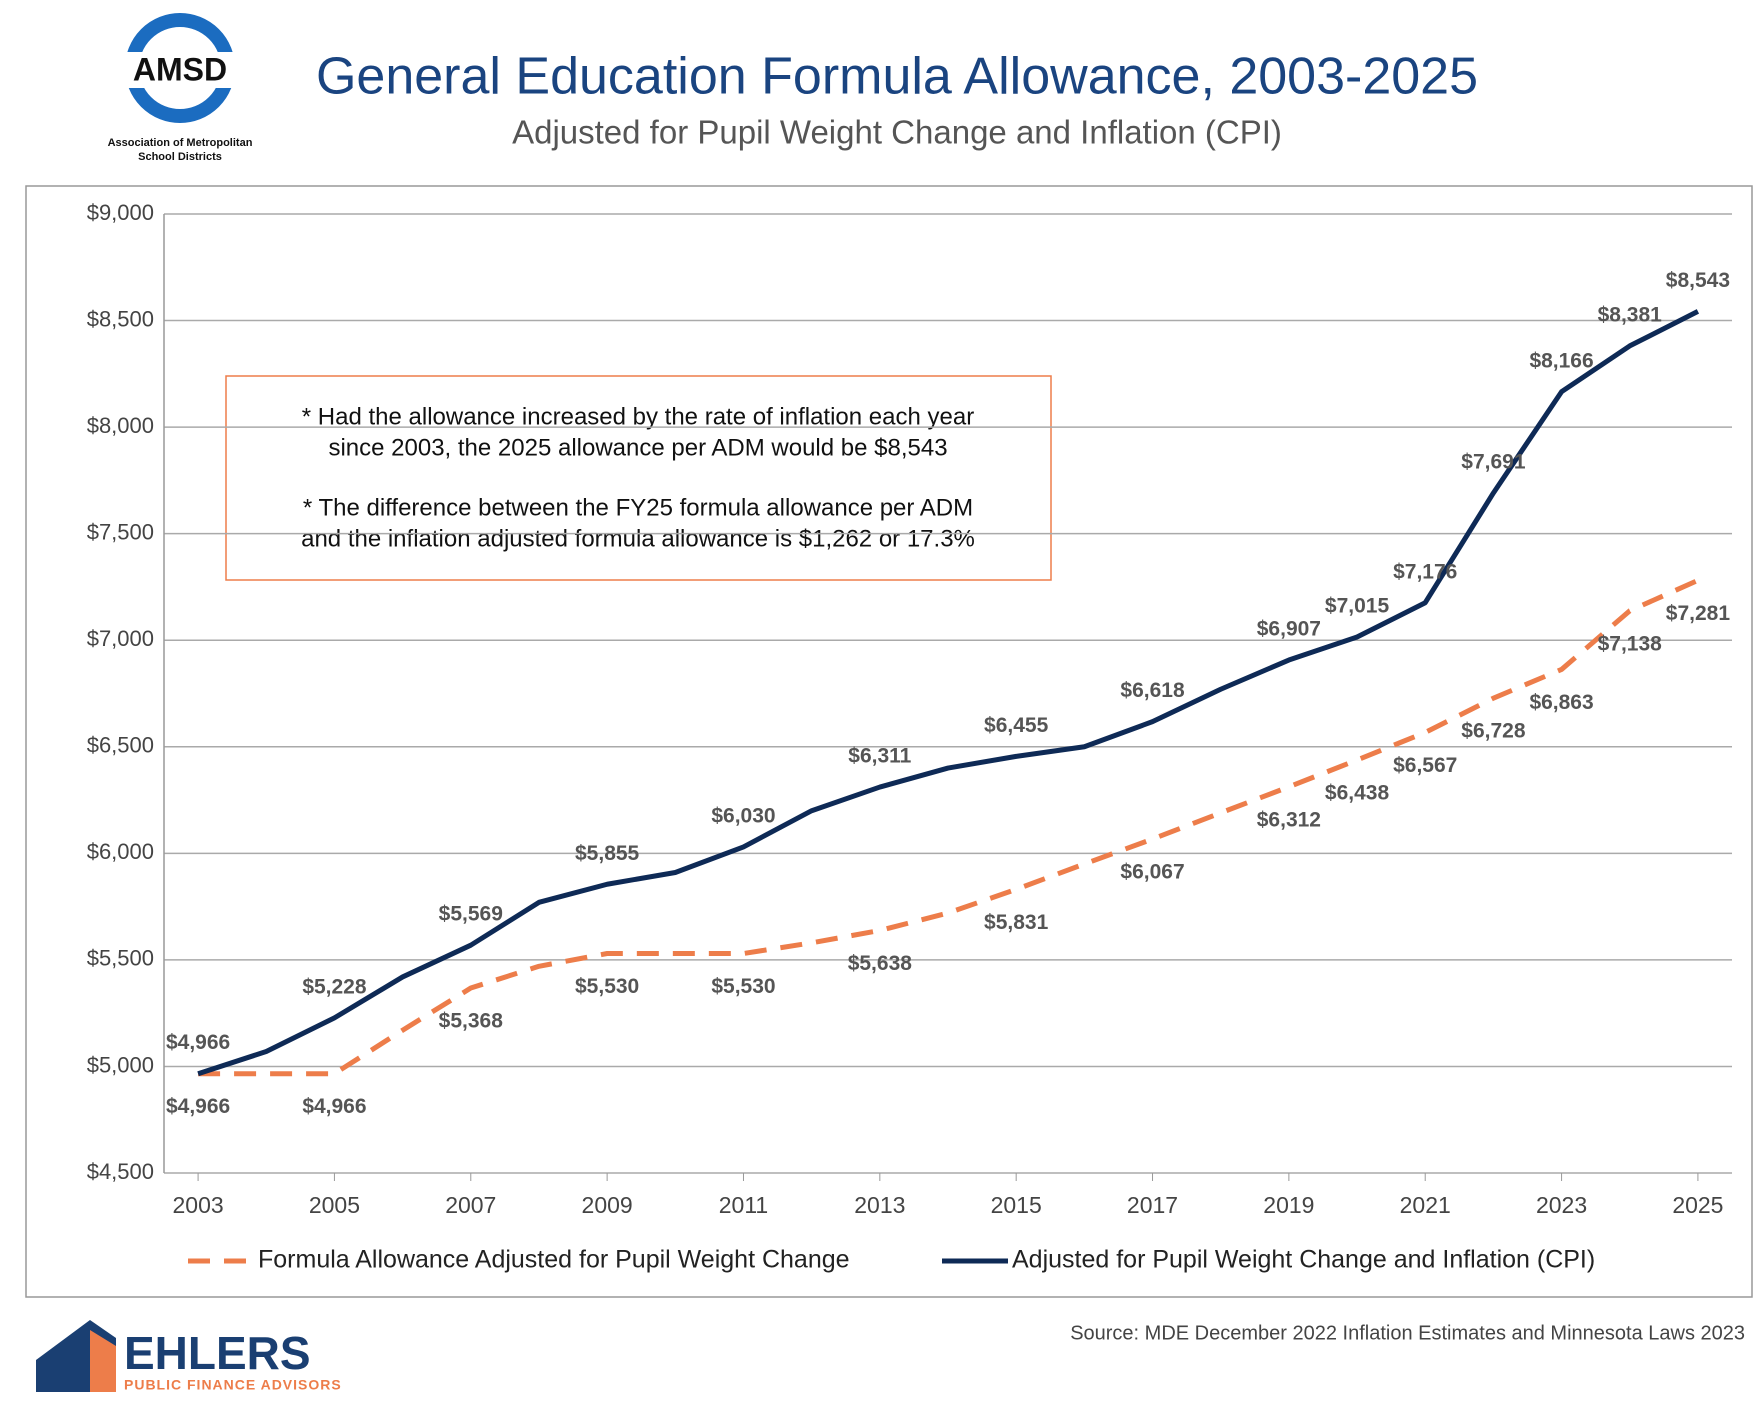  What do you see at coordinates (180, 143) in the screenshot?
I see `logo-subtitle: Association of Metropolitan` at bounding box center [180, 143].